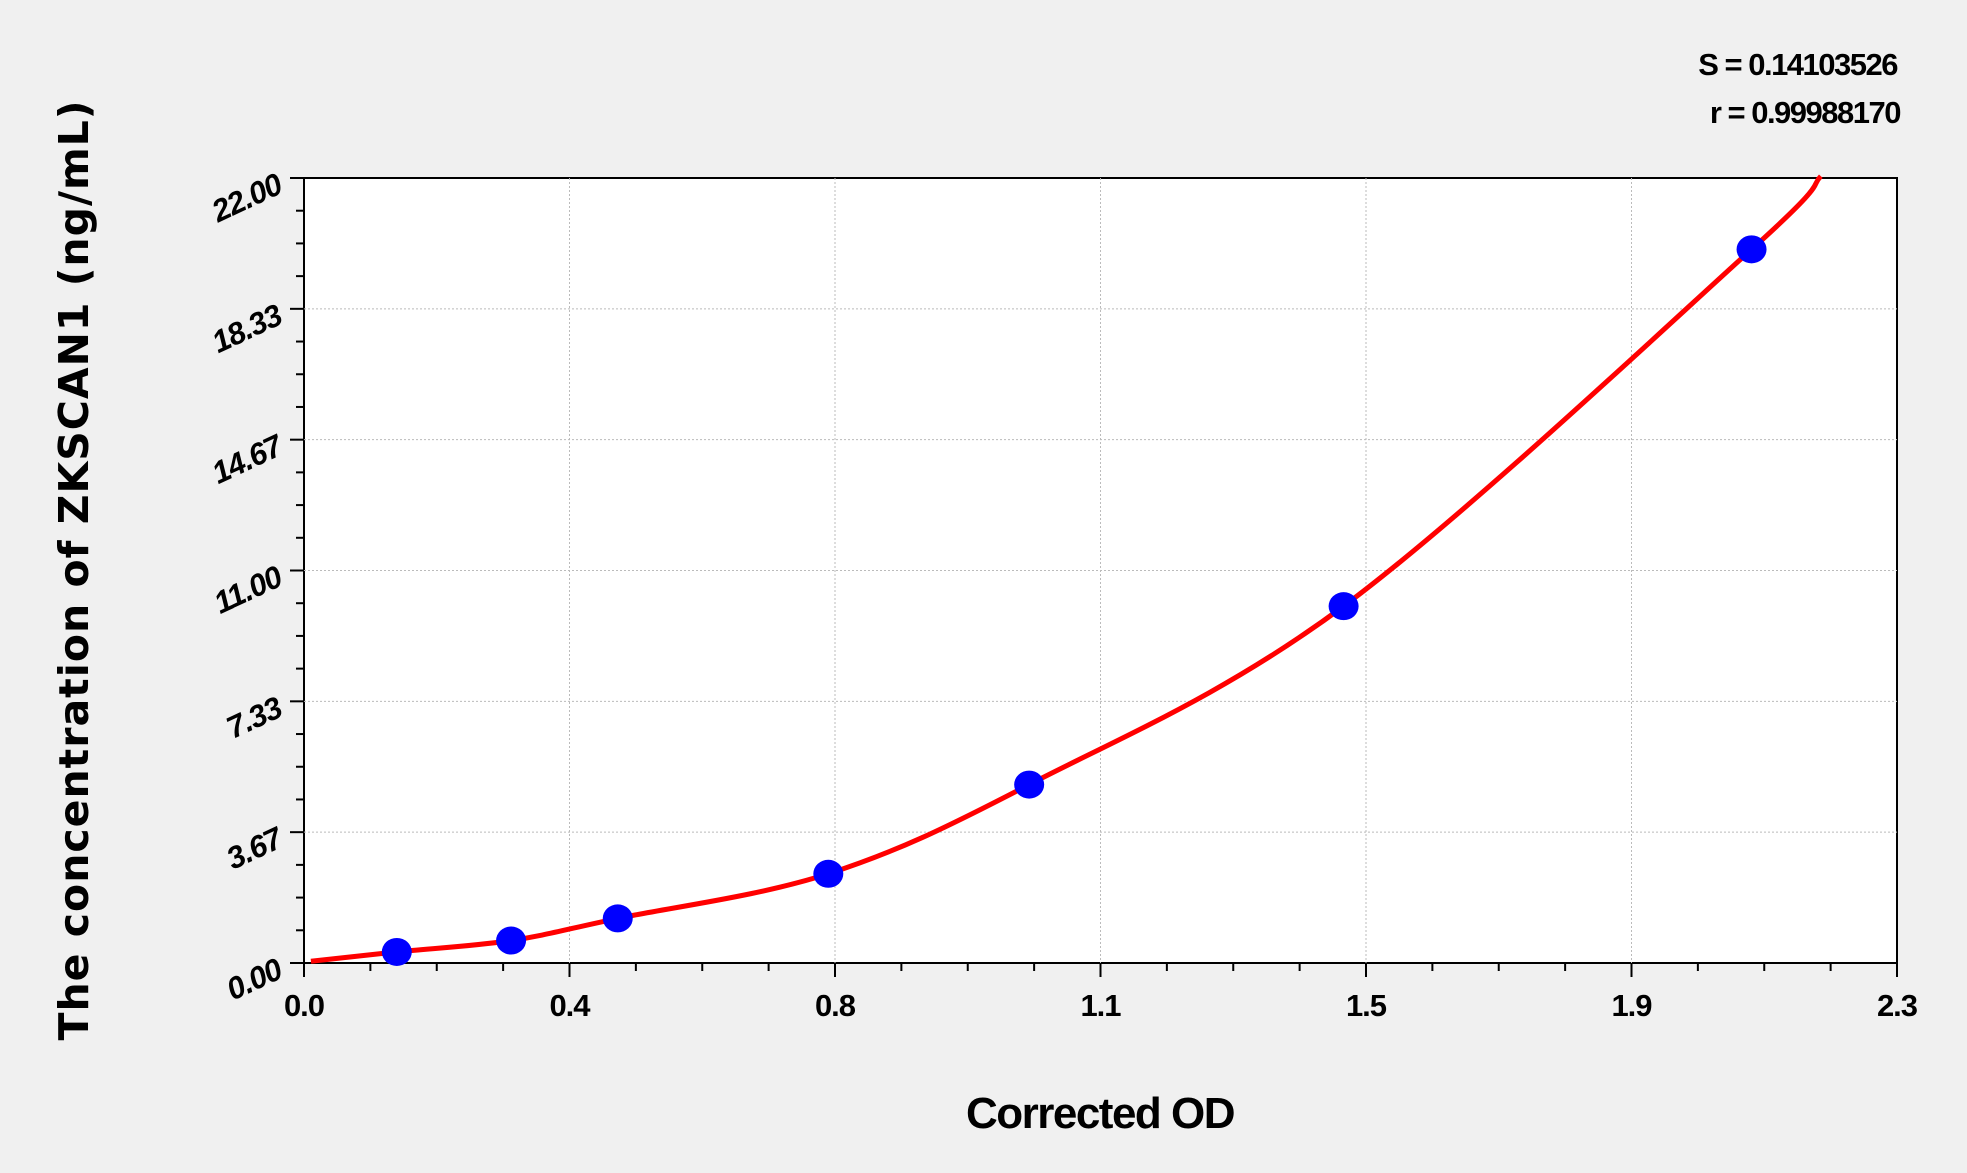 This screenshot has width=1967, height=1173. I want to click on x-tick-label: 0.0, so click(304, 1005).